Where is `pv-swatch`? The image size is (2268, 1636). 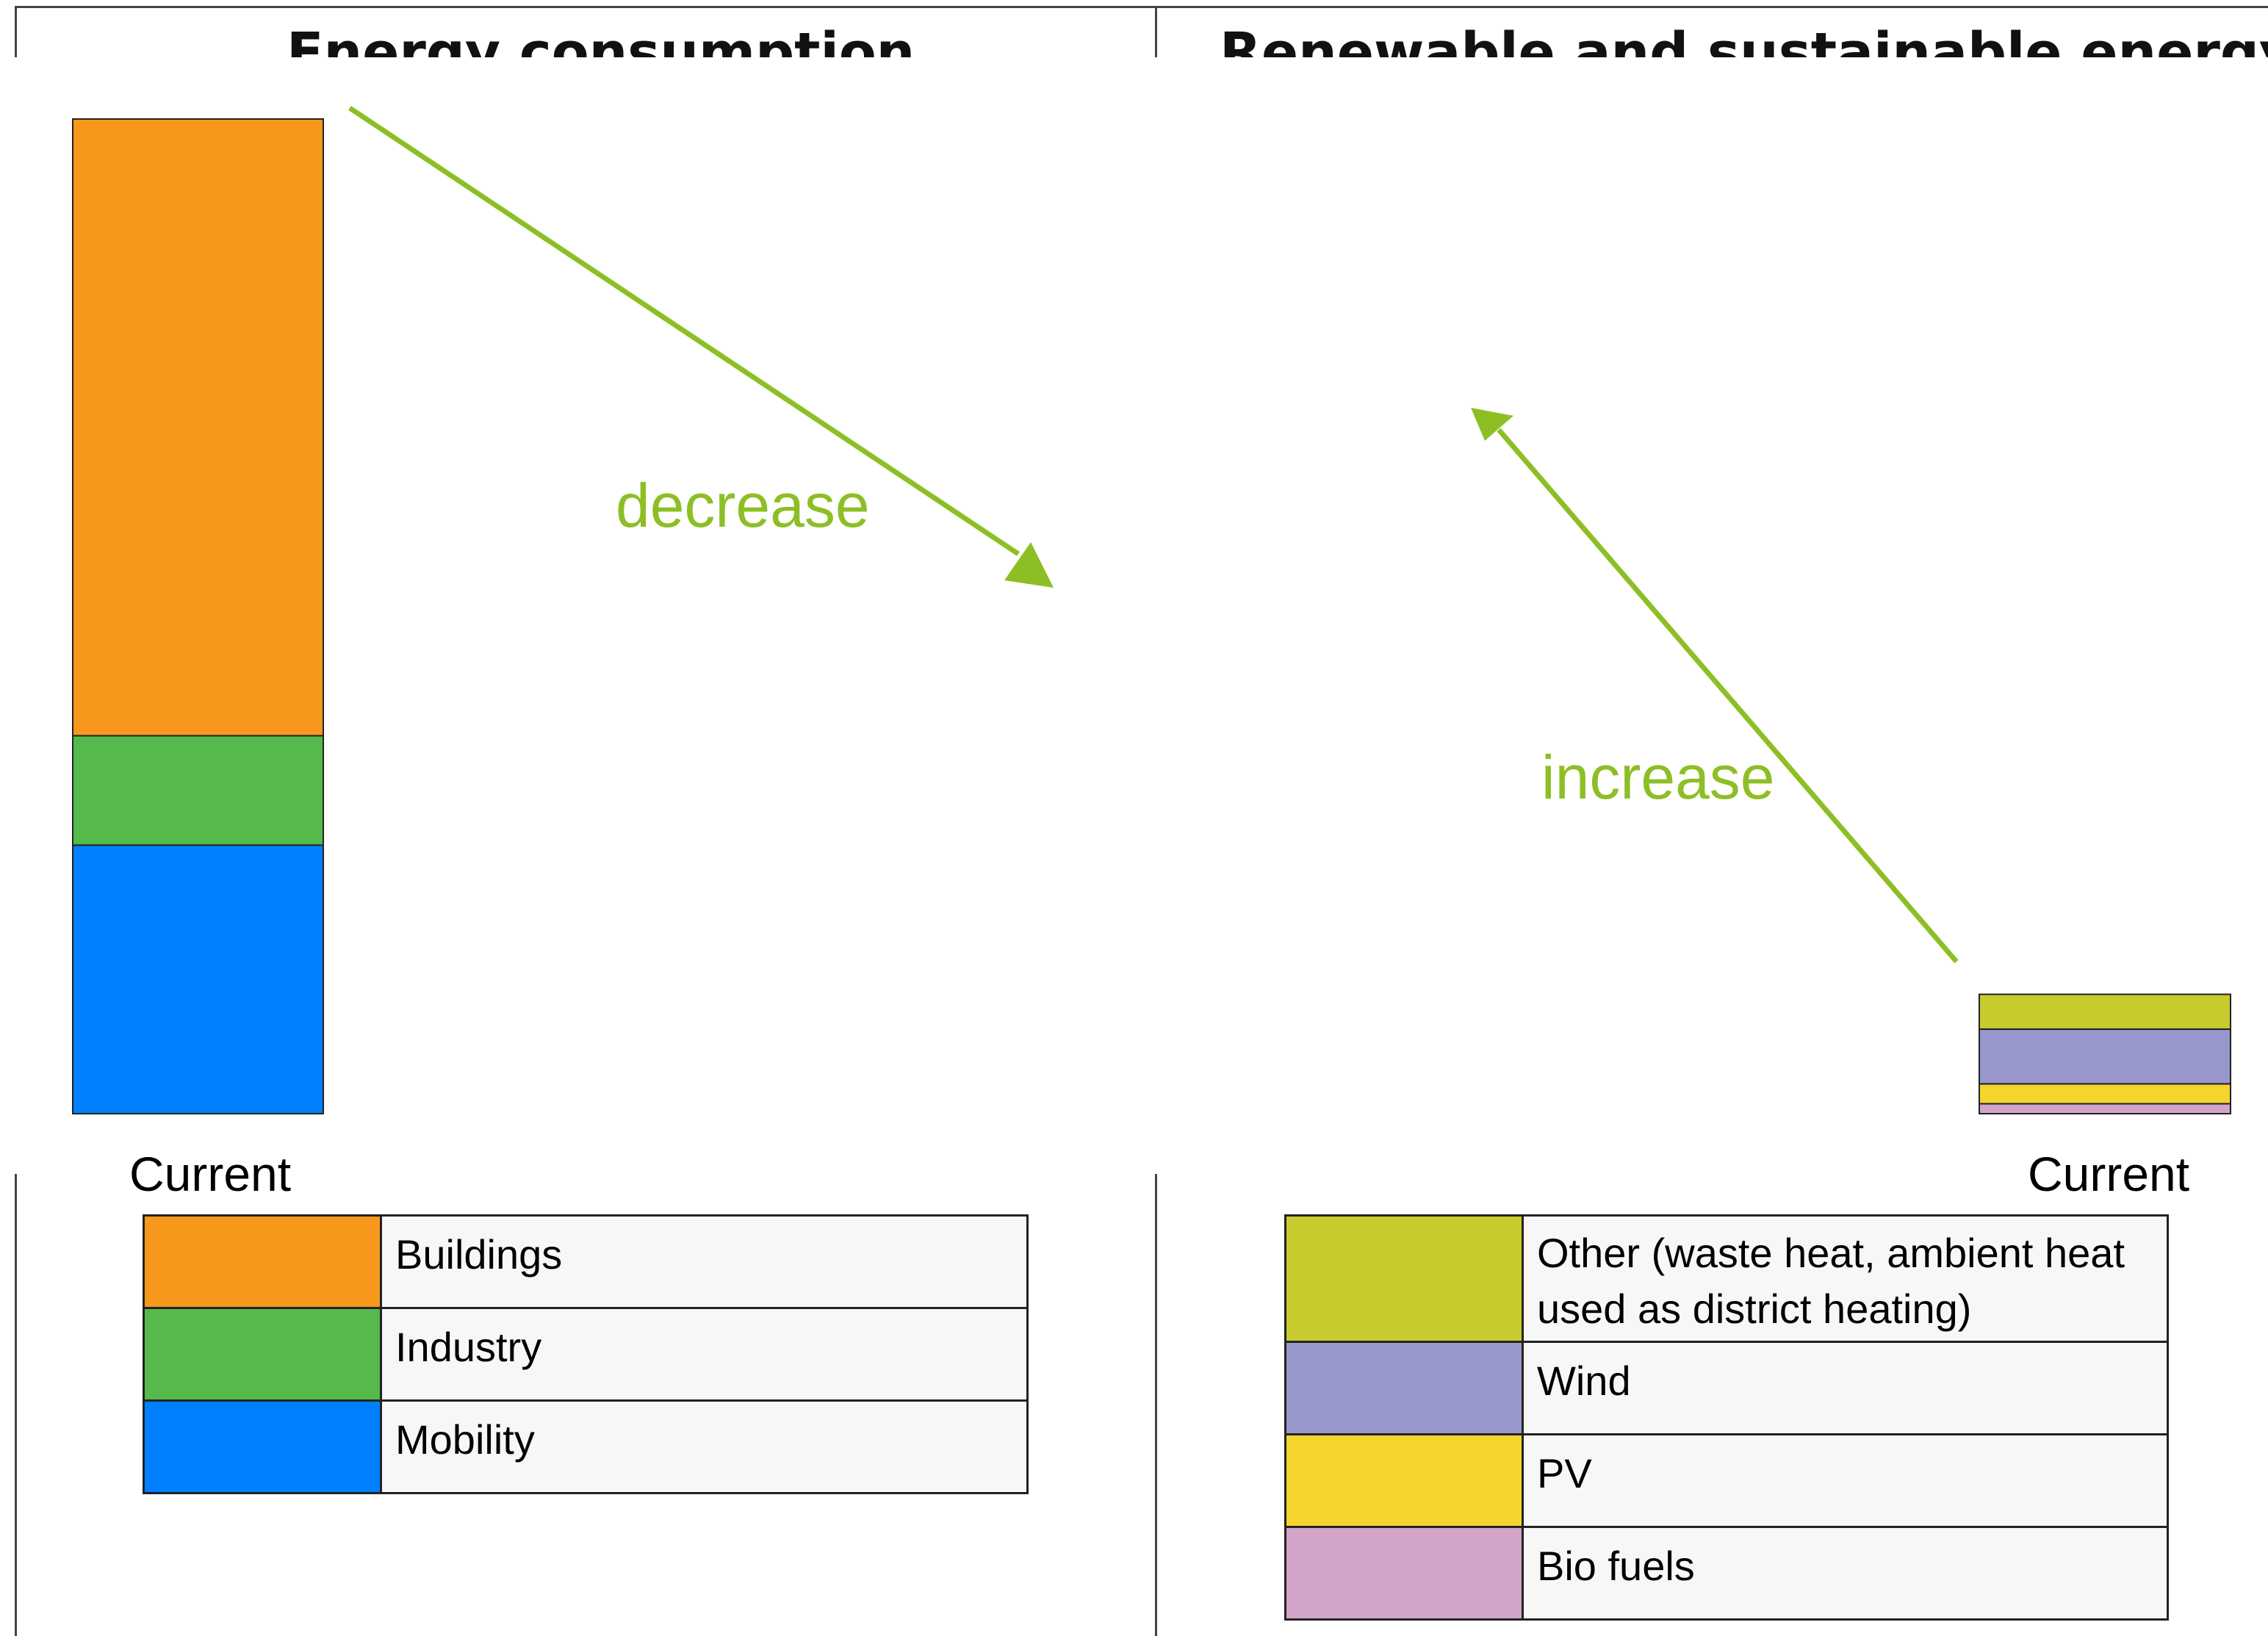 pv-swatch is located at coordinates (1404, 1480).